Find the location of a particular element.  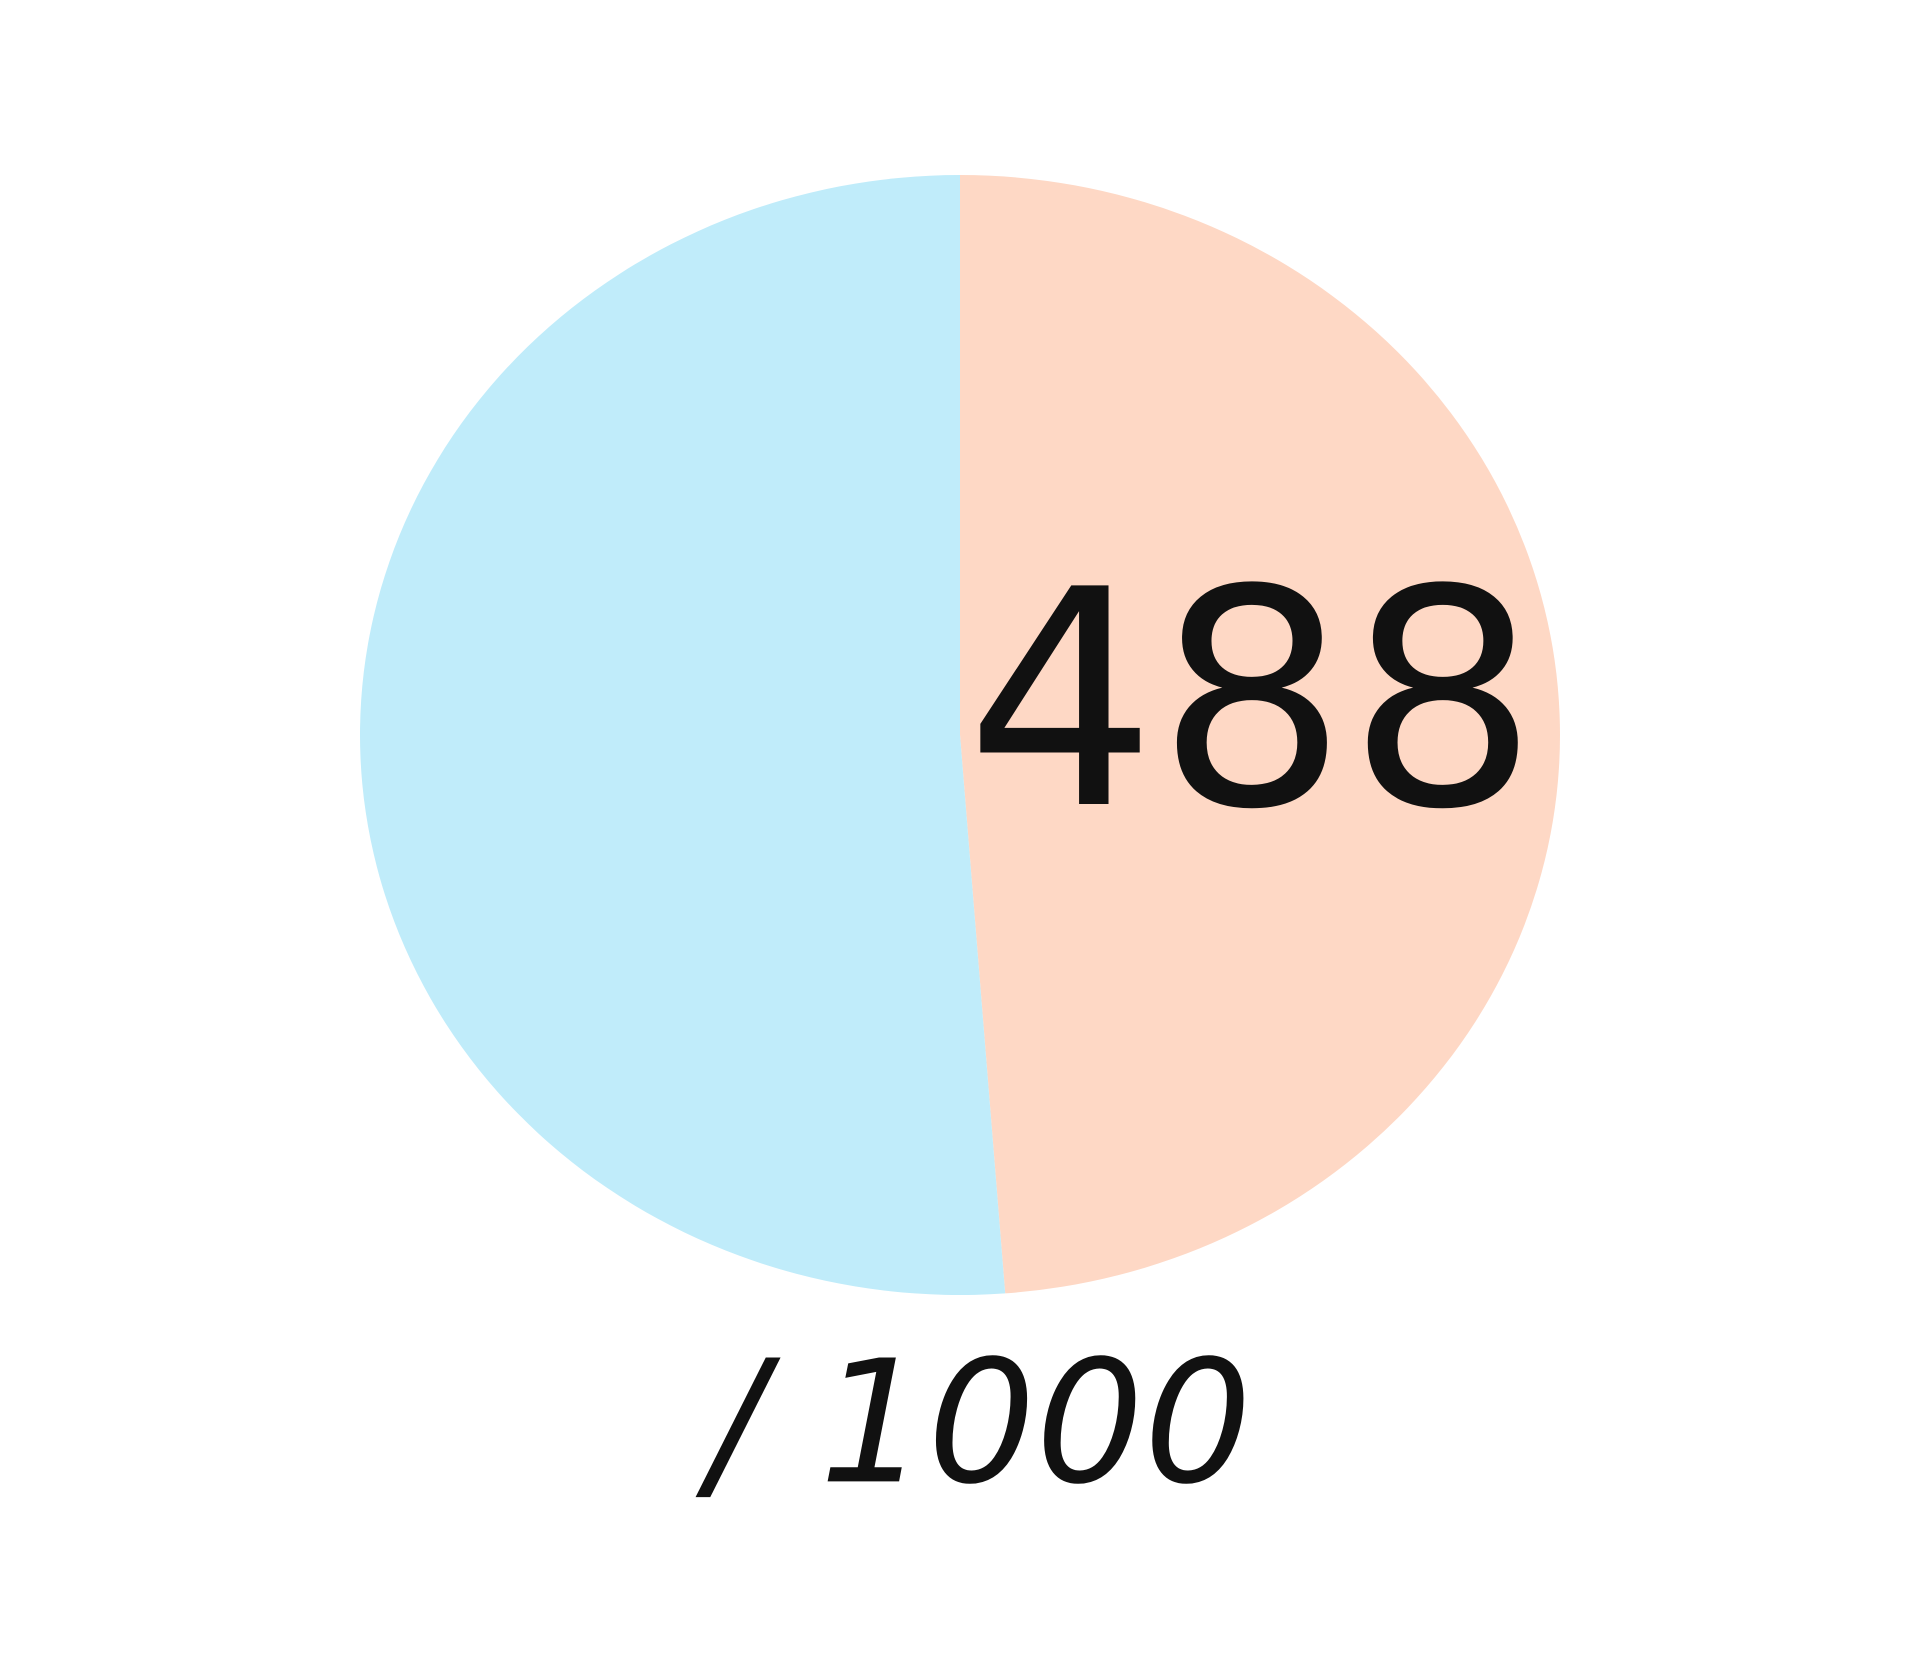

total-label: / 1000 is located at coordinates (973, 1423).